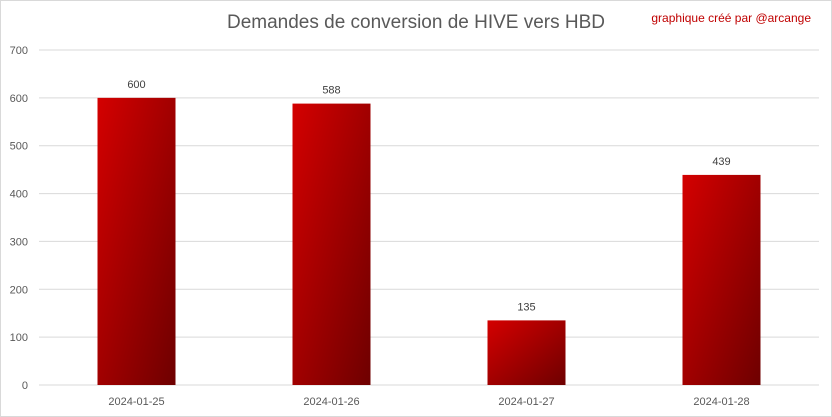 The image size is (832, 417). Describe the element at coordinates (331, 91) in the screenshot. I see `data-label: 588` at that location.